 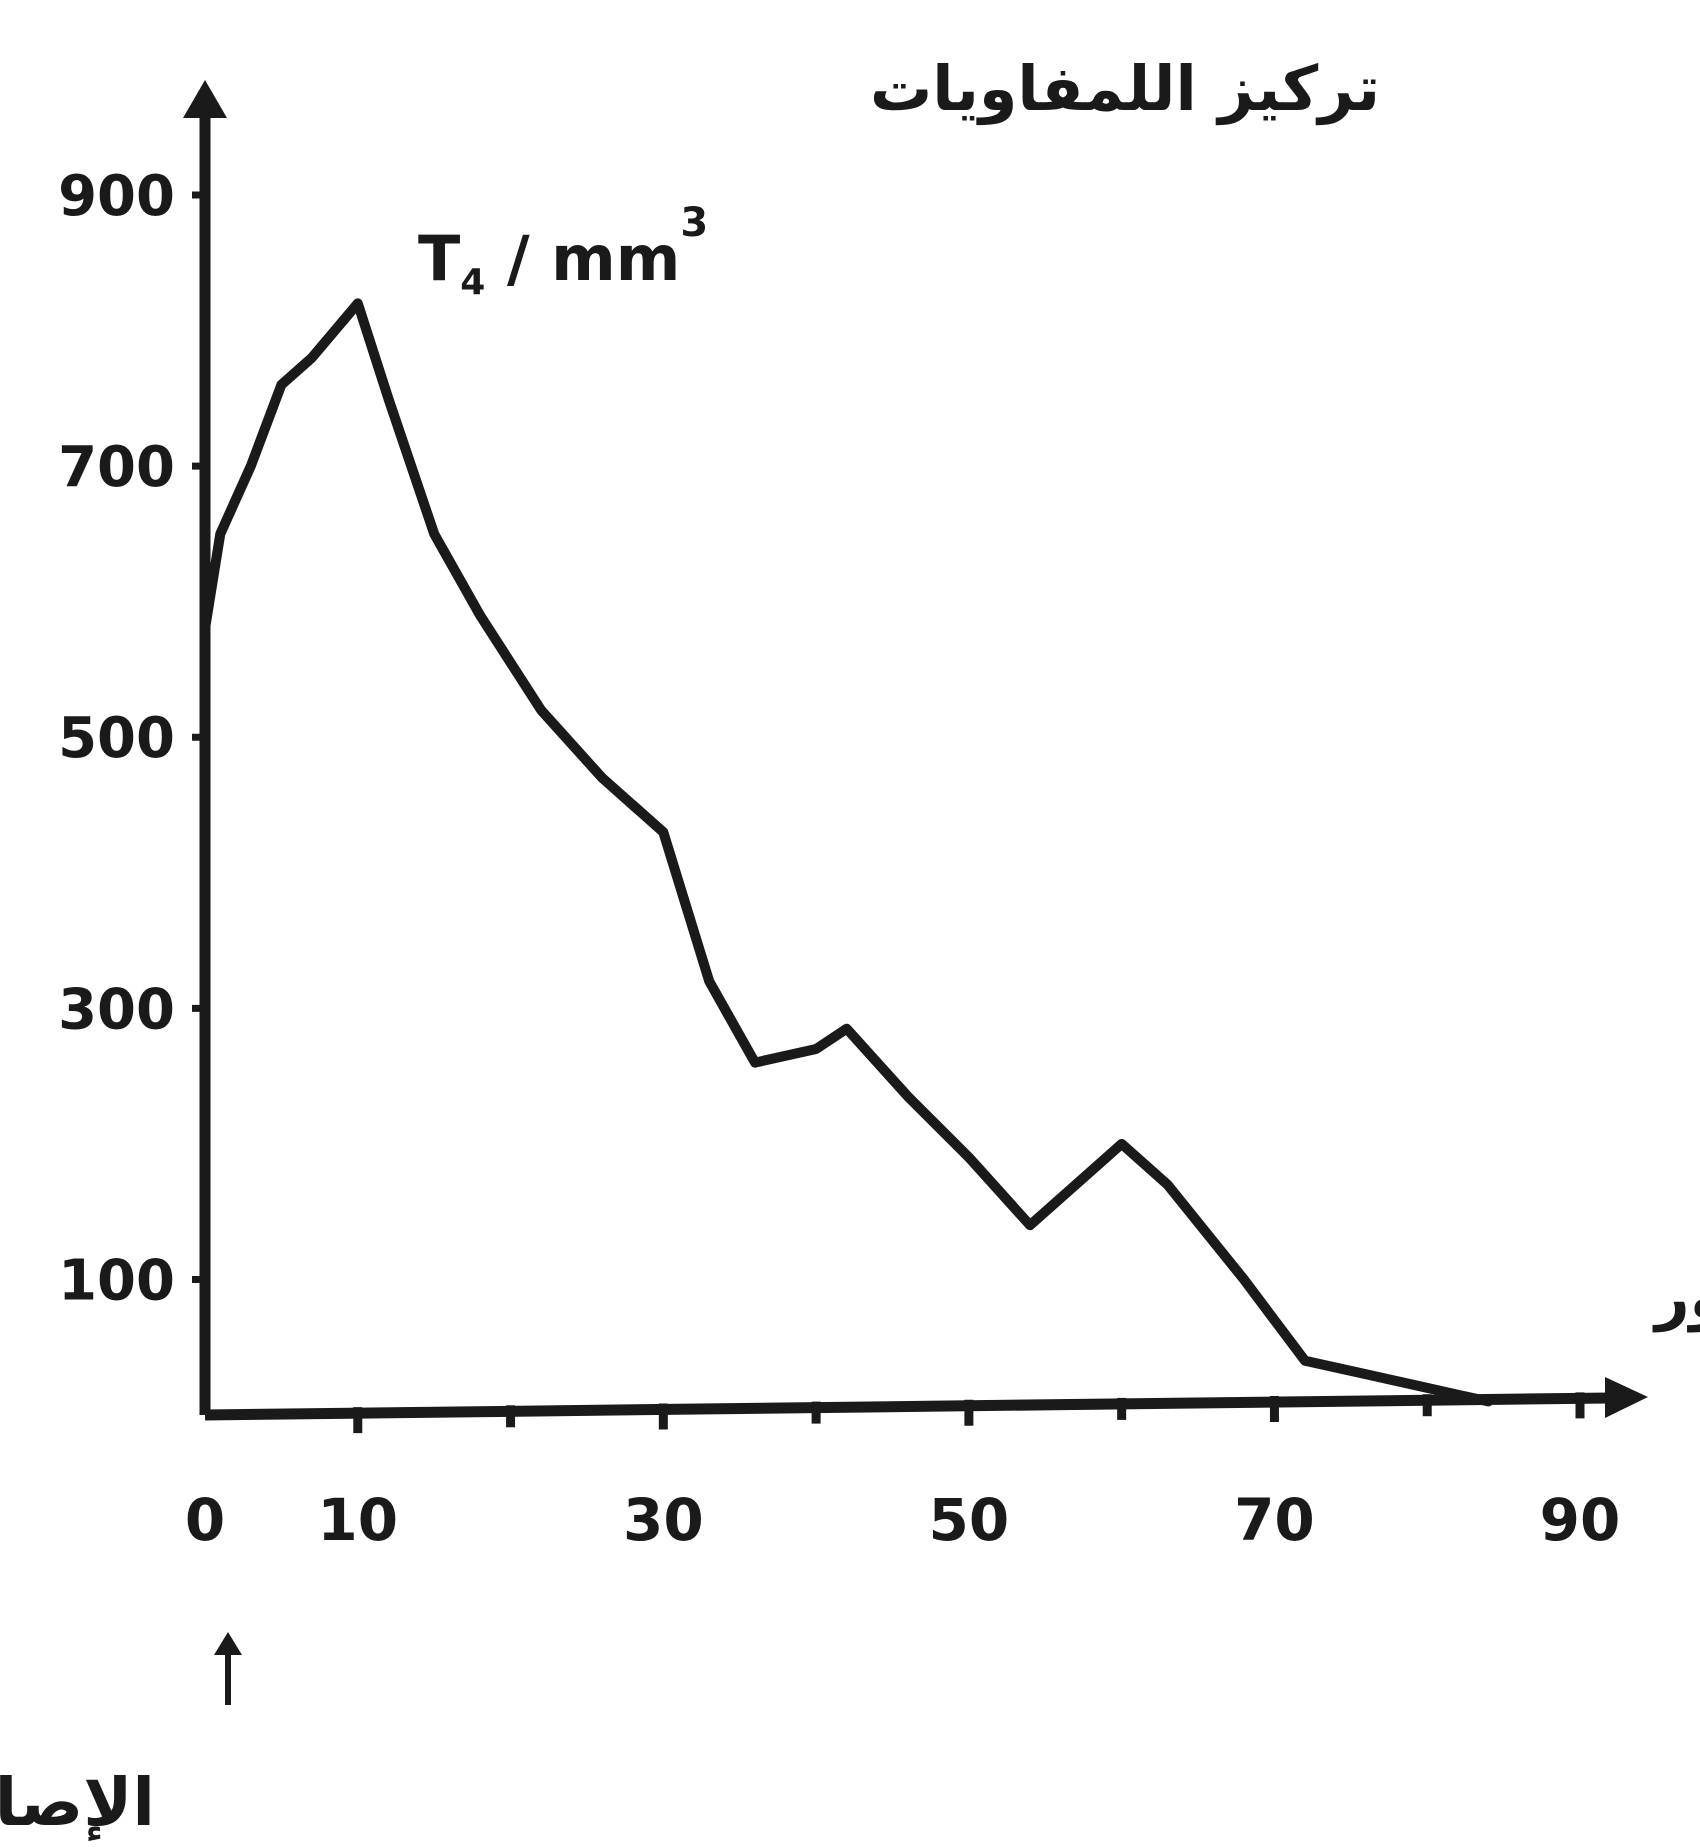 What do you see at coordinates (205, 1520) in the screenshot?
I see `x-tick-label: 0` at bounding box center [205, 1520].